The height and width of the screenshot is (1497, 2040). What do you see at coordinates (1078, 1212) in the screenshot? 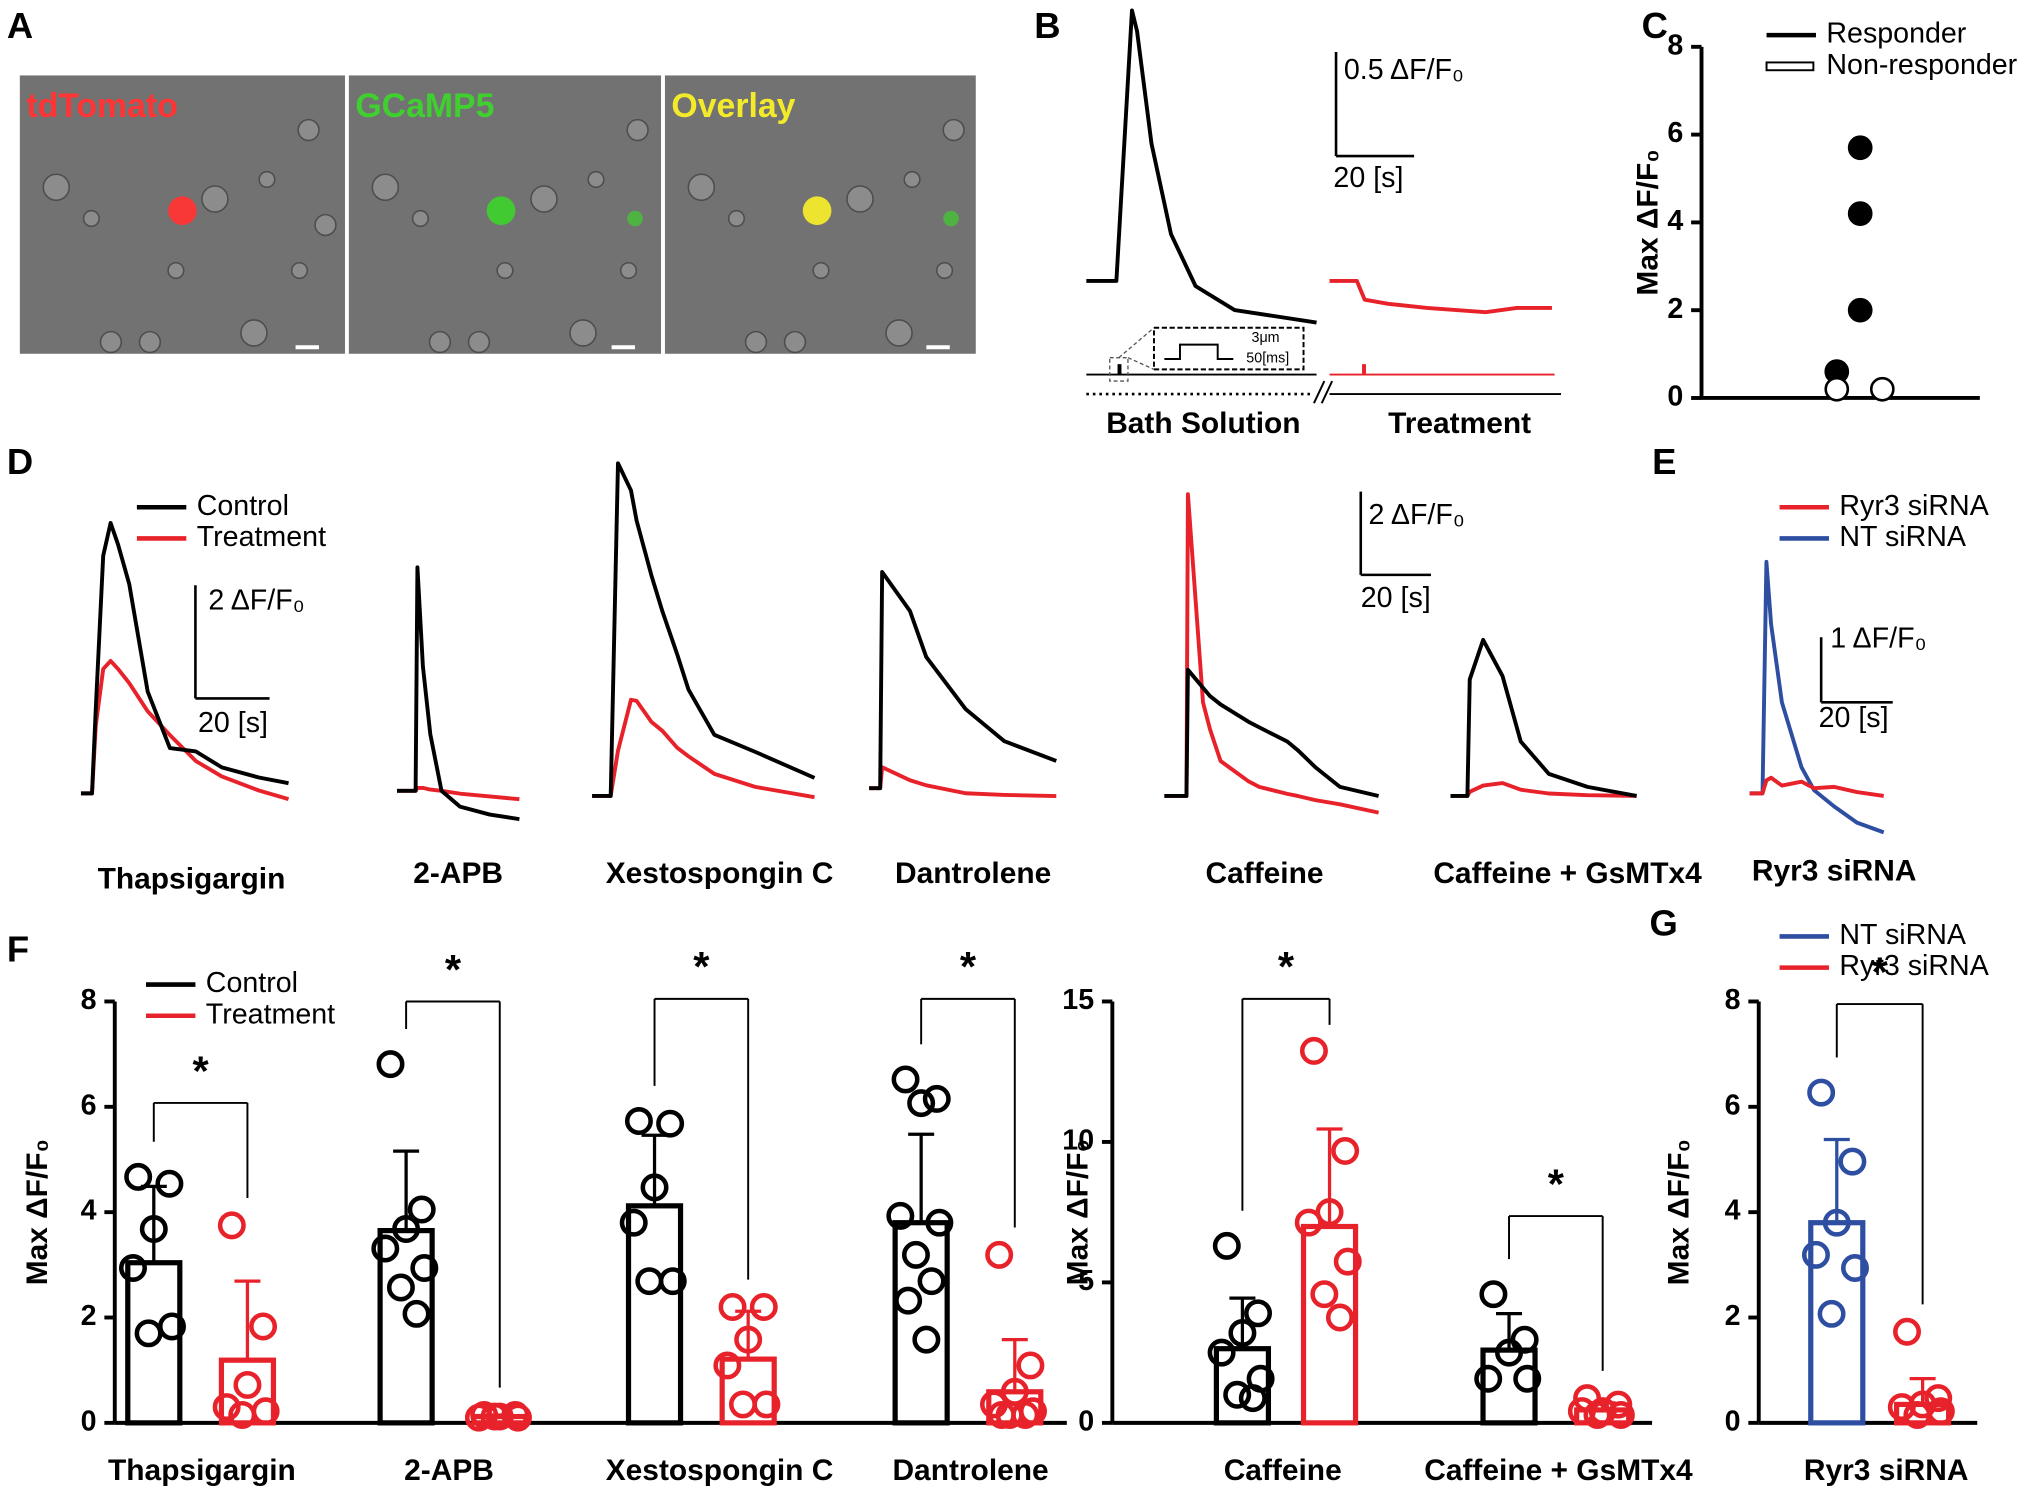
I see `y-axis-title: Max ΔF/F₀` at bounding box center [1078, 1212].